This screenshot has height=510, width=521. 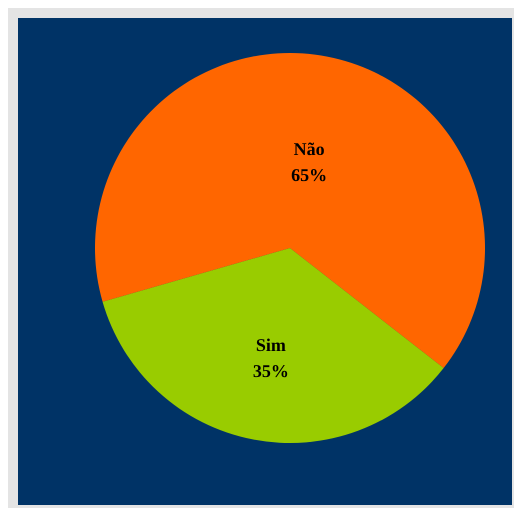 I want to click on data-label: 65%, so click(x=309, y=174).